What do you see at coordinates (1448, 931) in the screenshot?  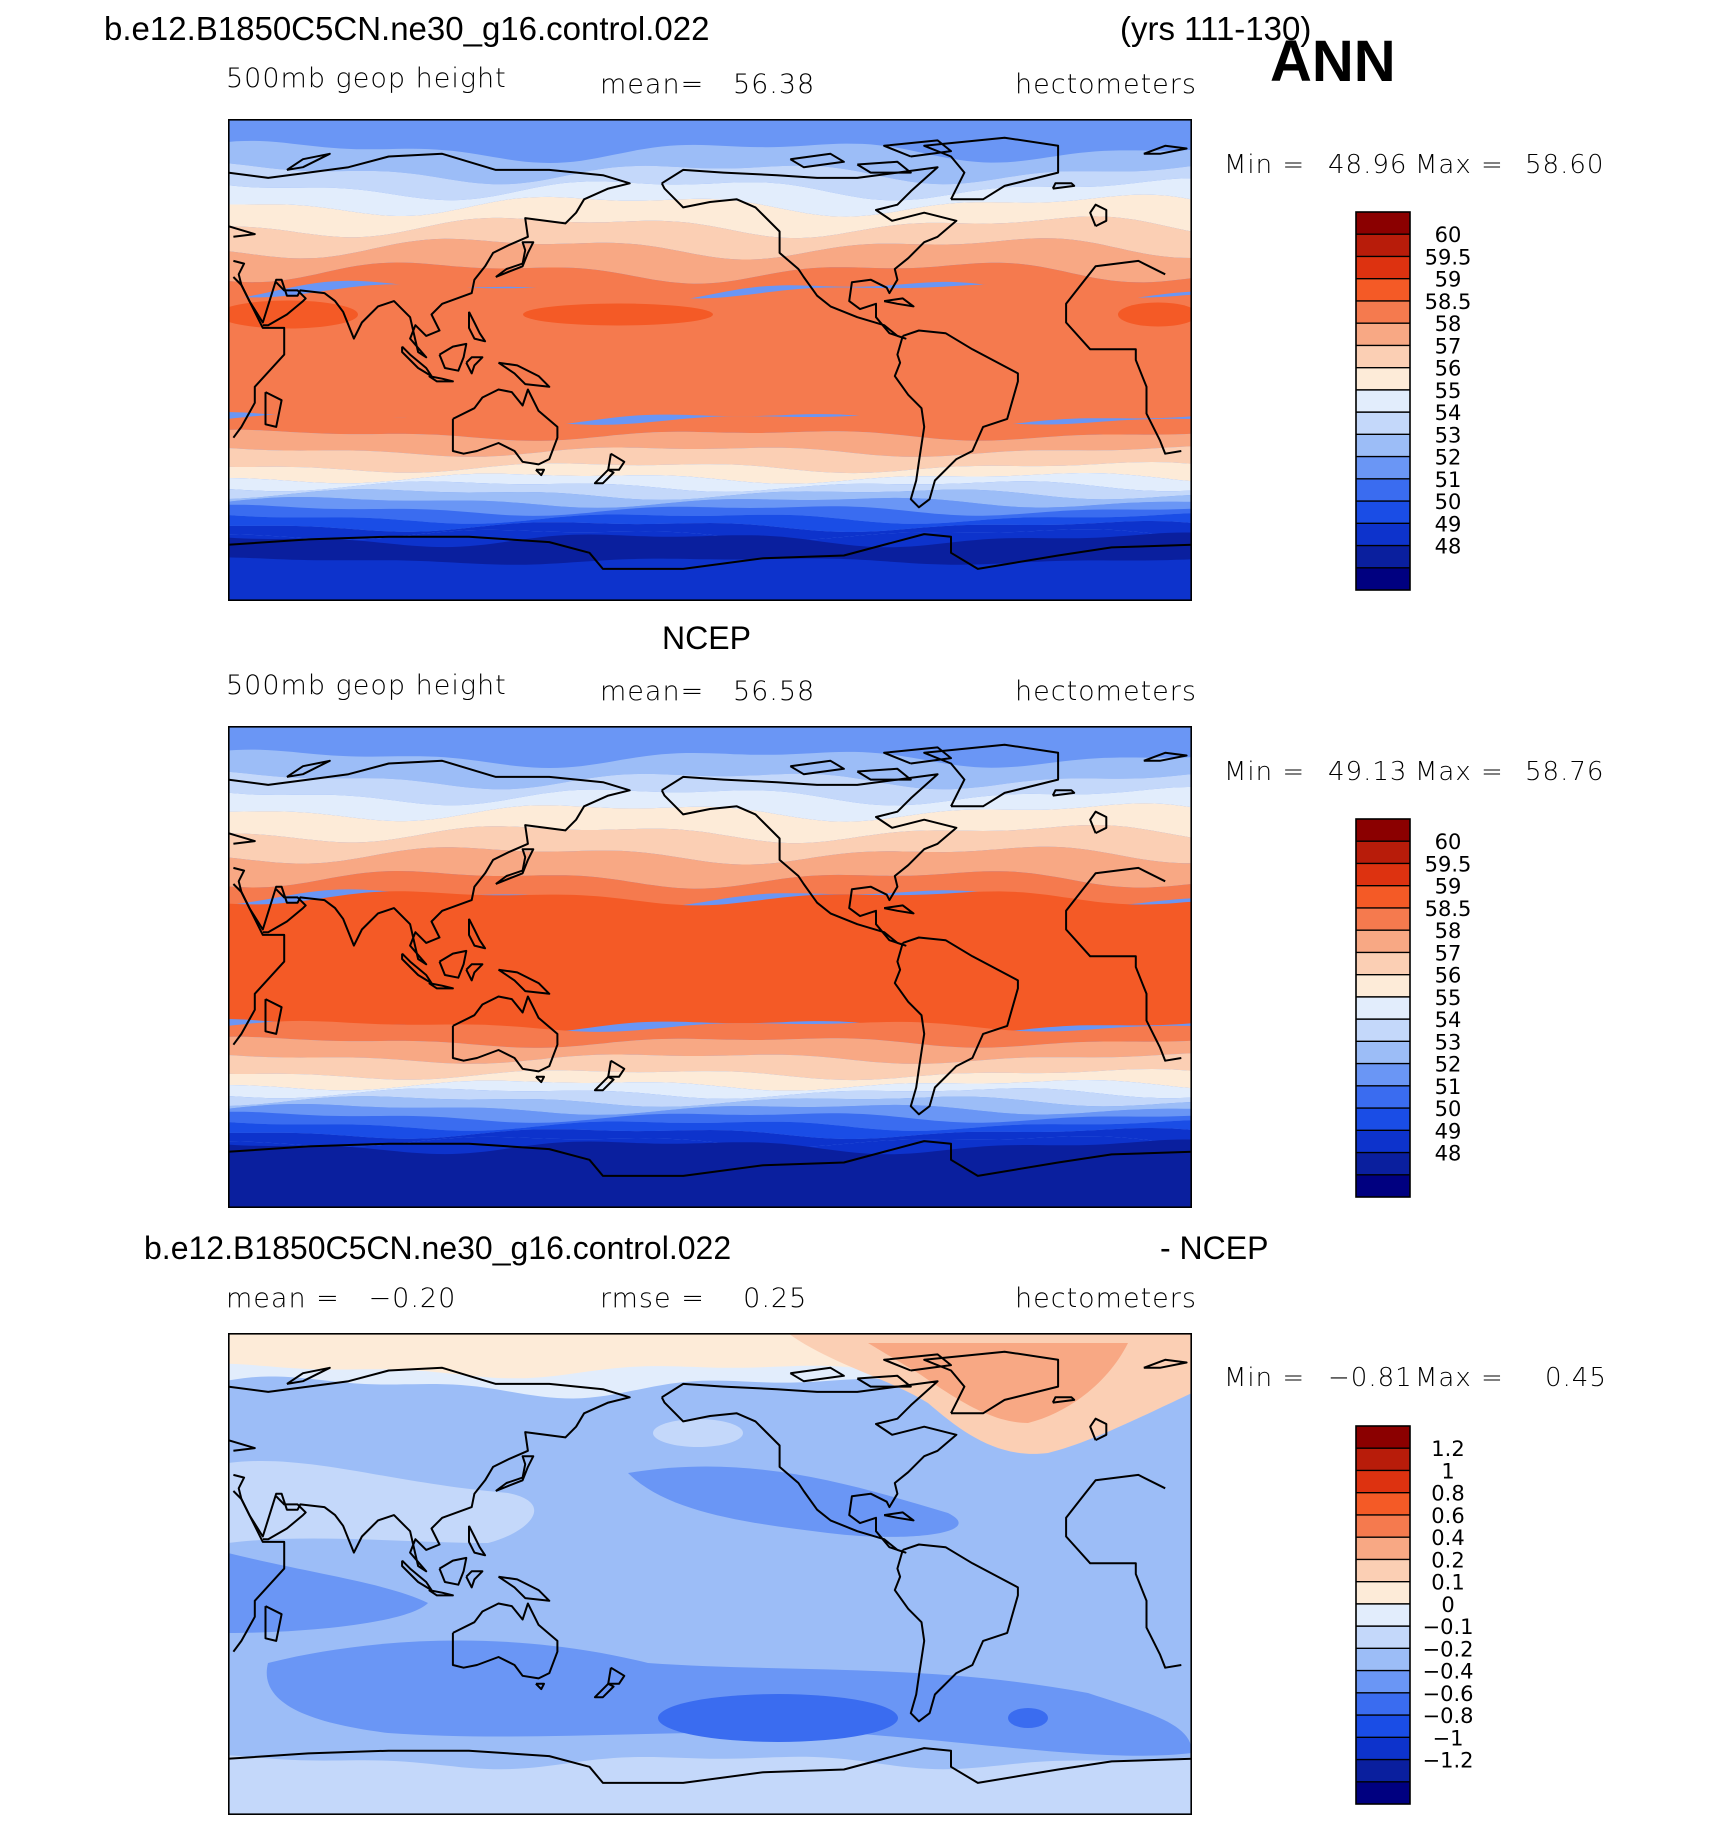 I see `colorbar-2-label: 58` at bounding box center [1448, 931].